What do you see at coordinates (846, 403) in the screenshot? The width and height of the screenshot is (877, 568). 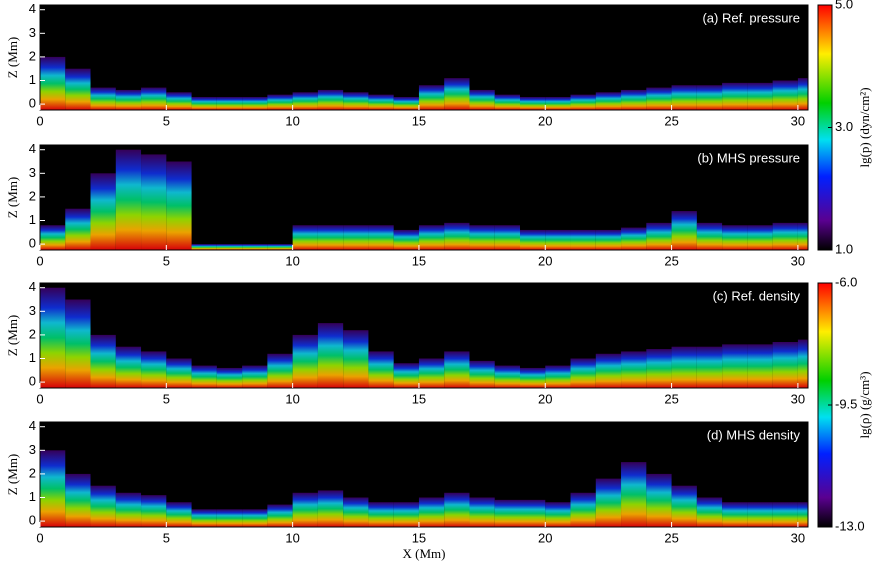 I see `colorbar-tick-label: -9.5` at bounding box center [846, 403].